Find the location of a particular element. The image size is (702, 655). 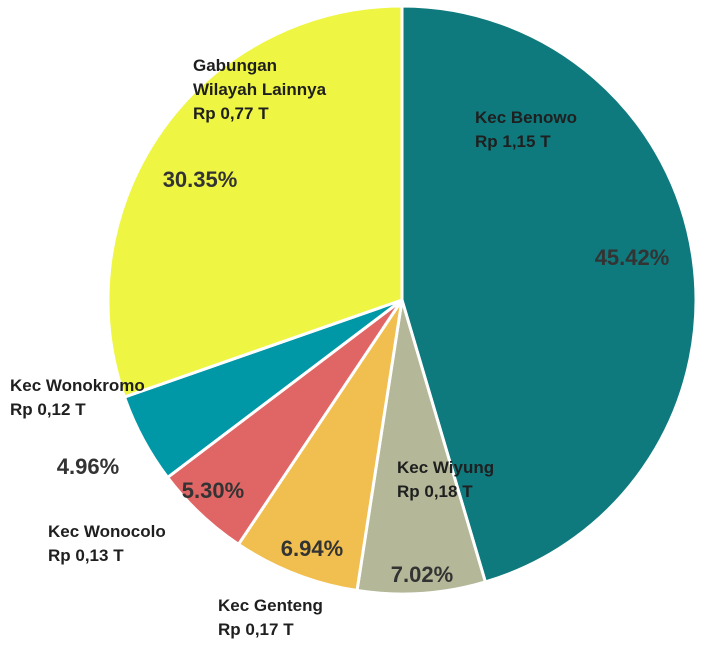

slice-label: Kec Benowo Rp 1,15 T is located at coordinates (526, 130).